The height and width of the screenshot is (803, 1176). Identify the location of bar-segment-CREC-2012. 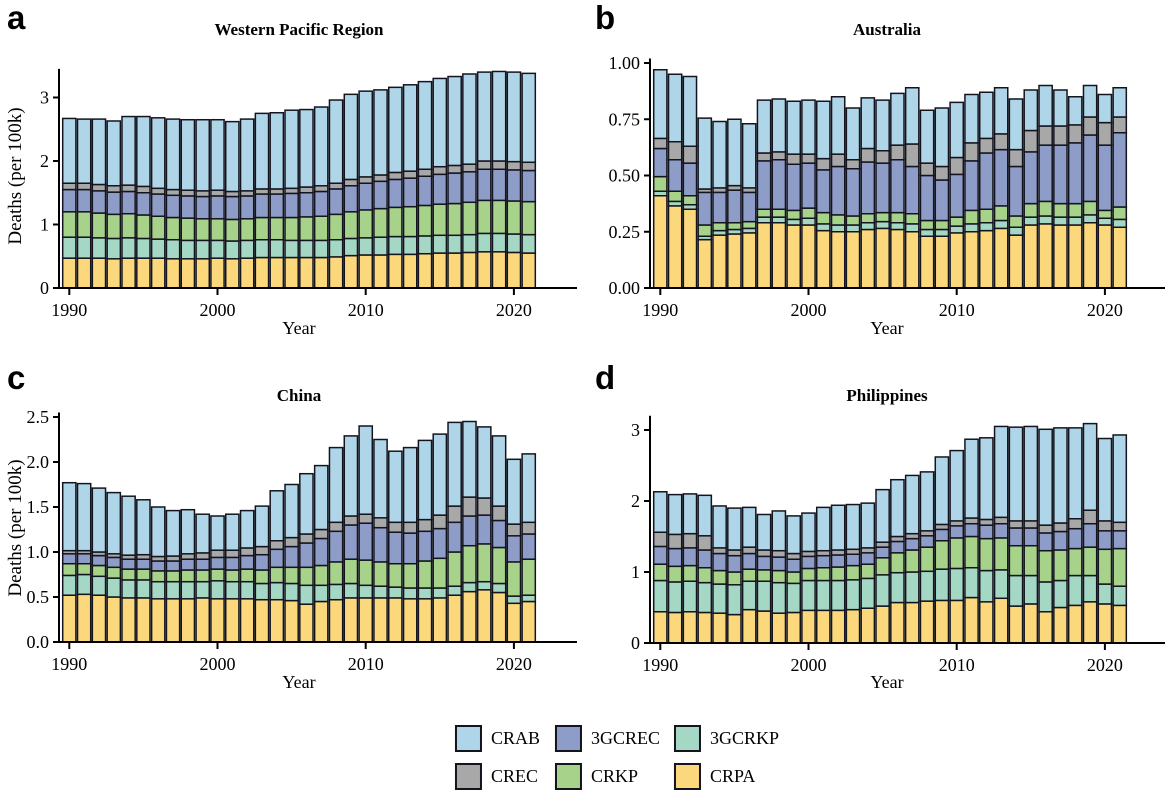
(986, 145).